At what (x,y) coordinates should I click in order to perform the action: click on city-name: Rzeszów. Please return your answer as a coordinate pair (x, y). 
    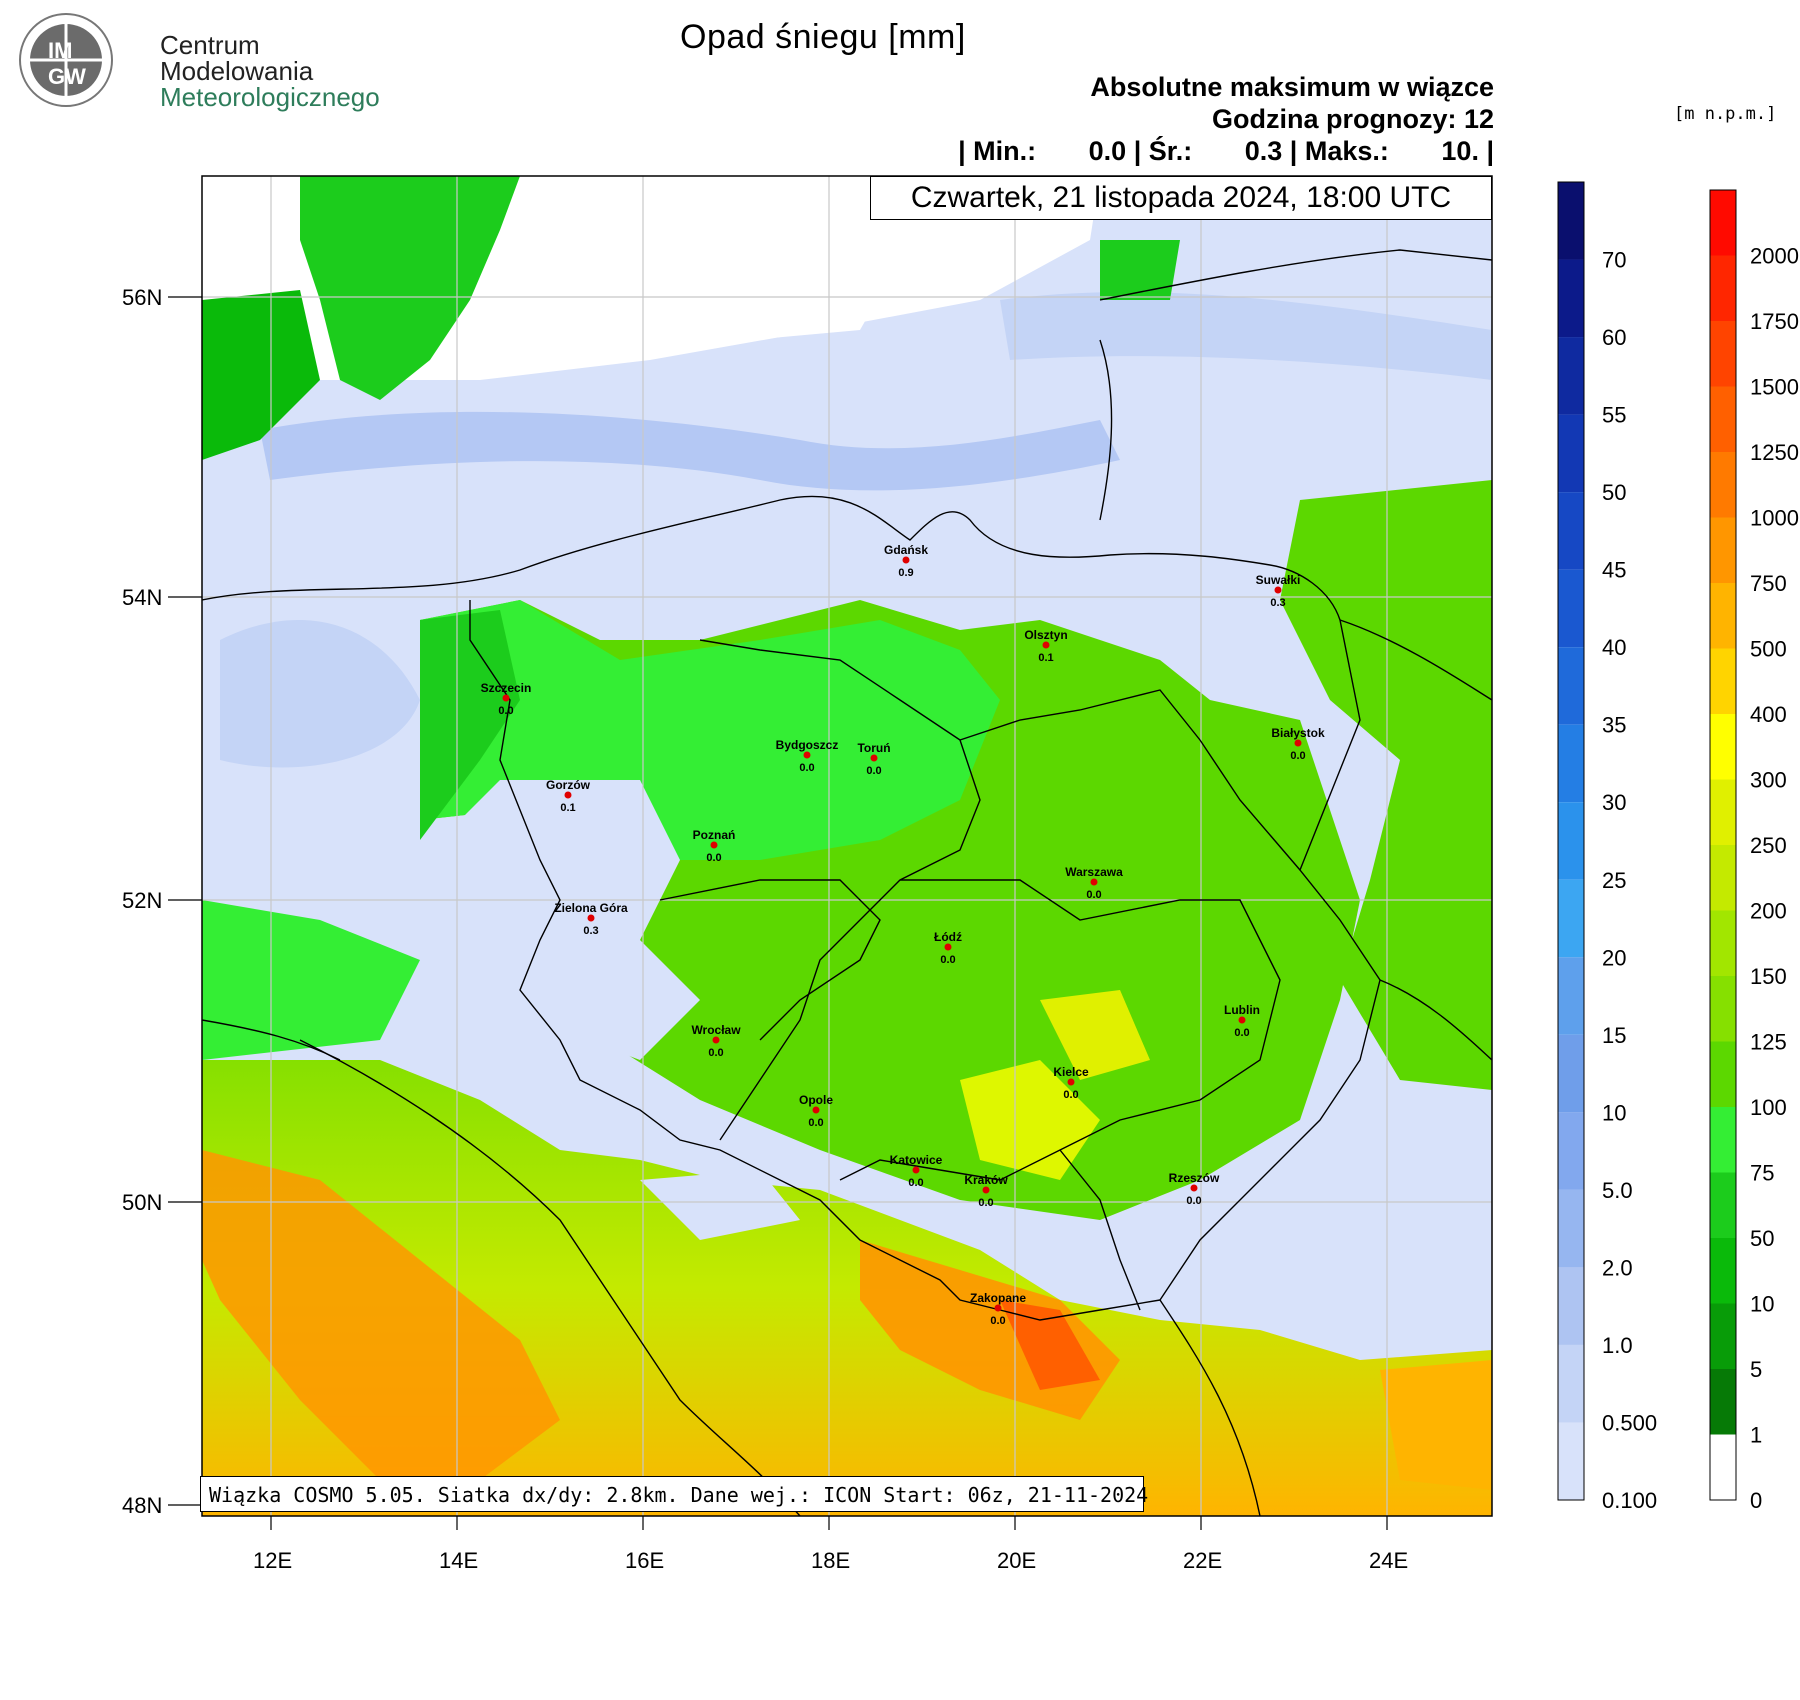
    Looking at the image, I should click on (1194, 1178).